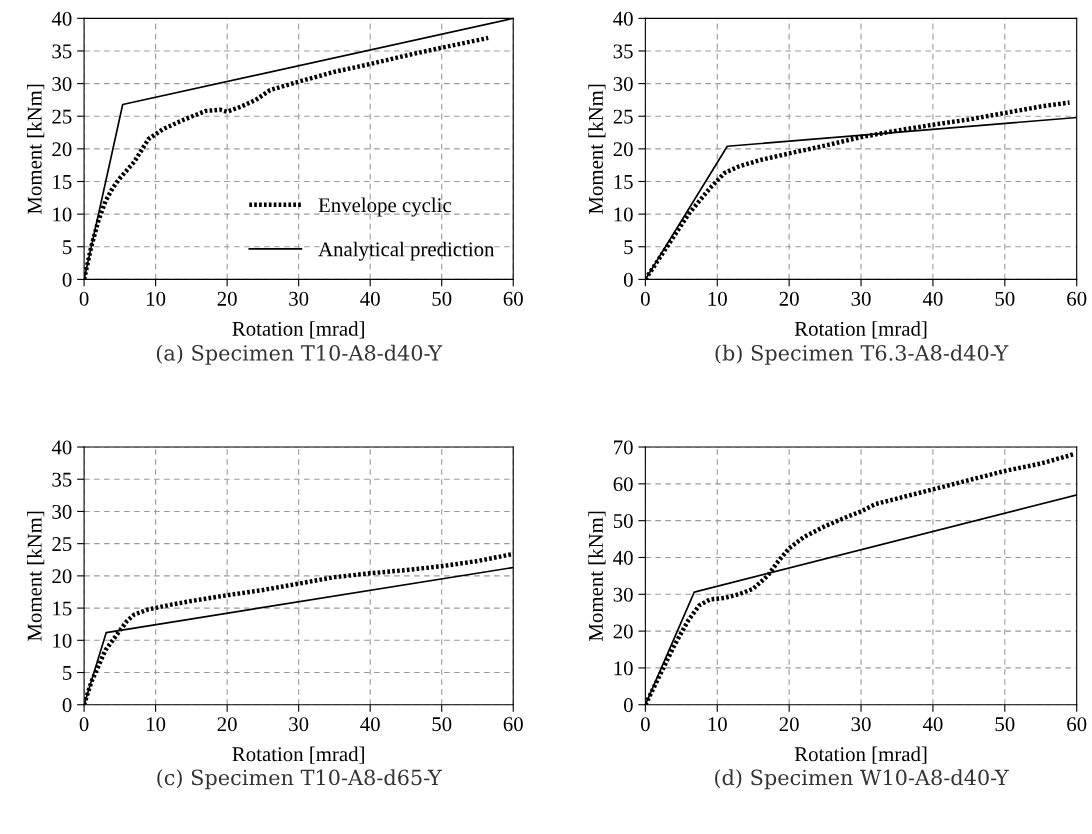 The image size is (1092, 834). What do you see at coordinates (623, 447) in the screenshot?
I see `y-tick-label: 70` at bounding box center [623, 447].